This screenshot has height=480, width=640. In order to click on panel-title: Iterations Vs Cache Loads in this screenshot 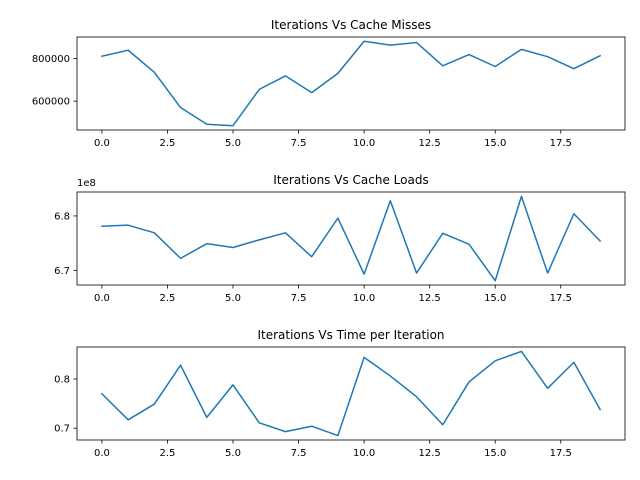, I will do `click(350, 180)`.